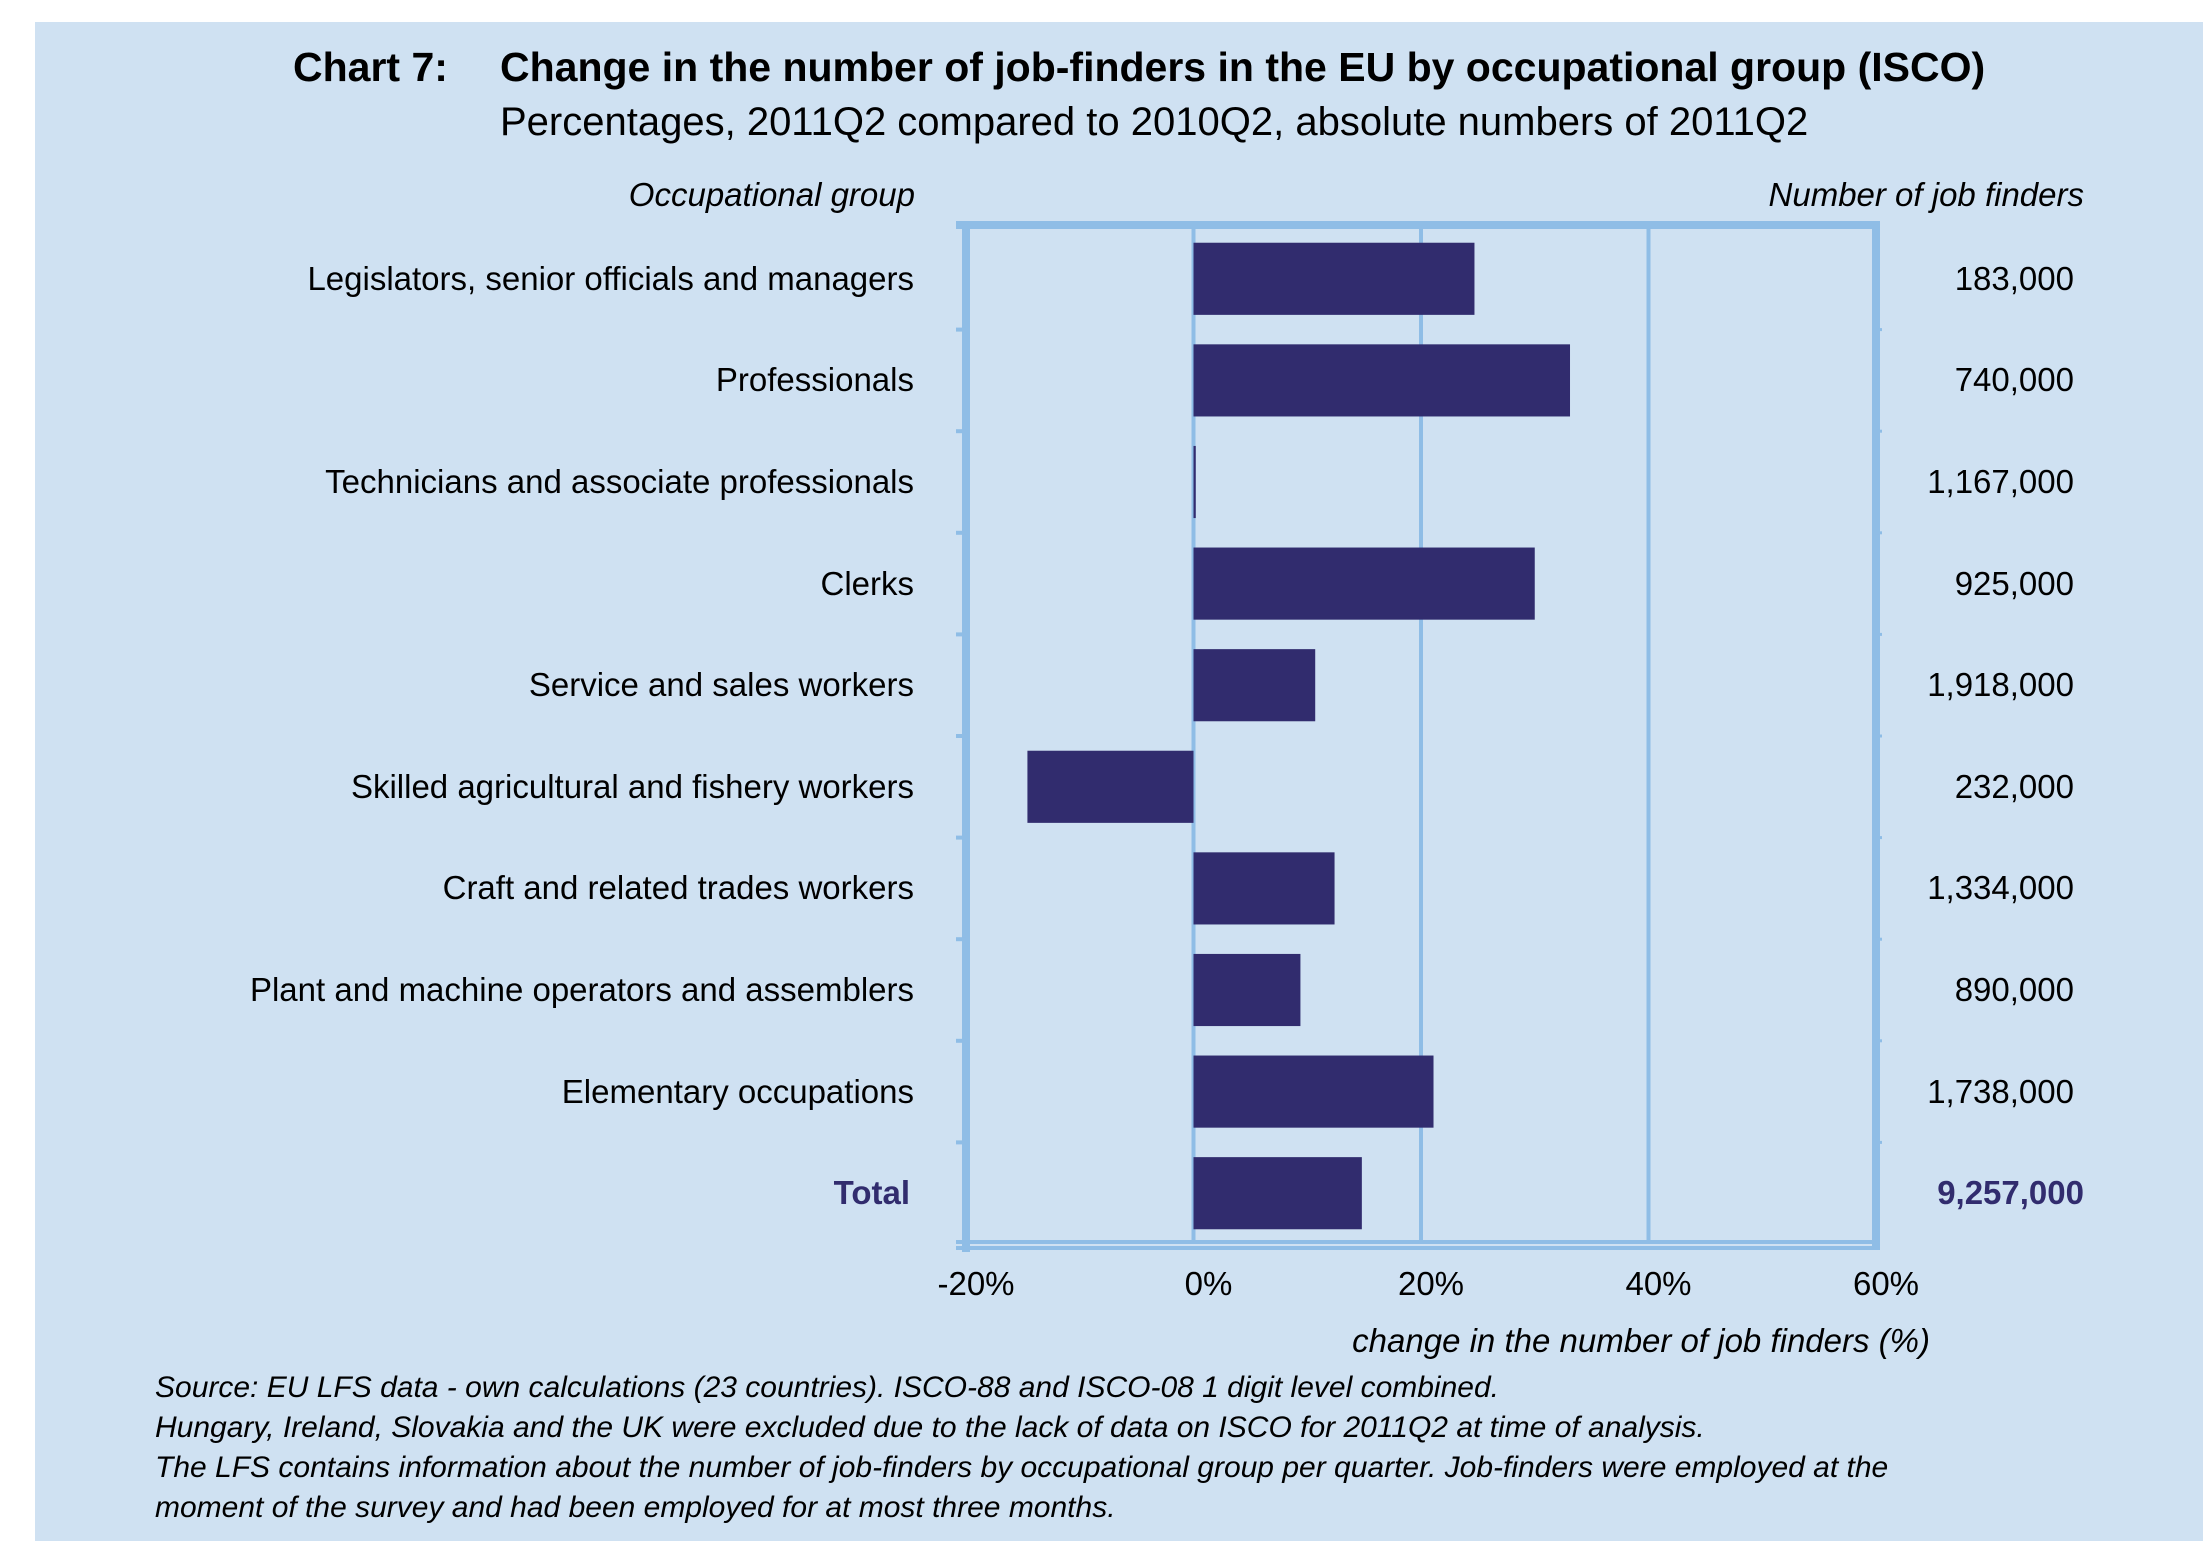 This screenshot has height=1549, width=2210. What do you see at coordinates (1431, 1283) in the screenshot?
I see `x-tick-label: 20%` at bounding box center [1431, 1283].